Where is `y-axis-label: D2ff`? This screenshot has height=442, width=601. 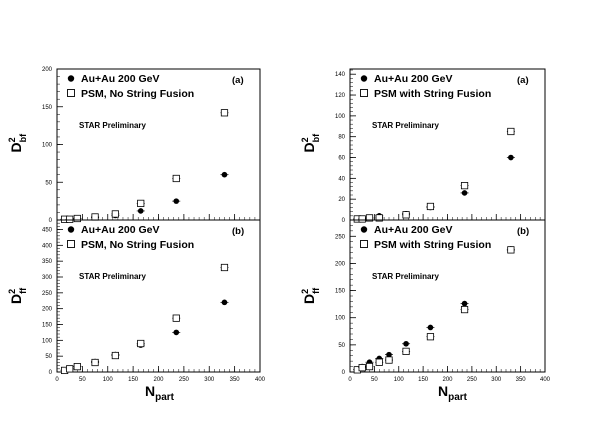
y-axis-label: D2ff is located at coordinates (17, 295).